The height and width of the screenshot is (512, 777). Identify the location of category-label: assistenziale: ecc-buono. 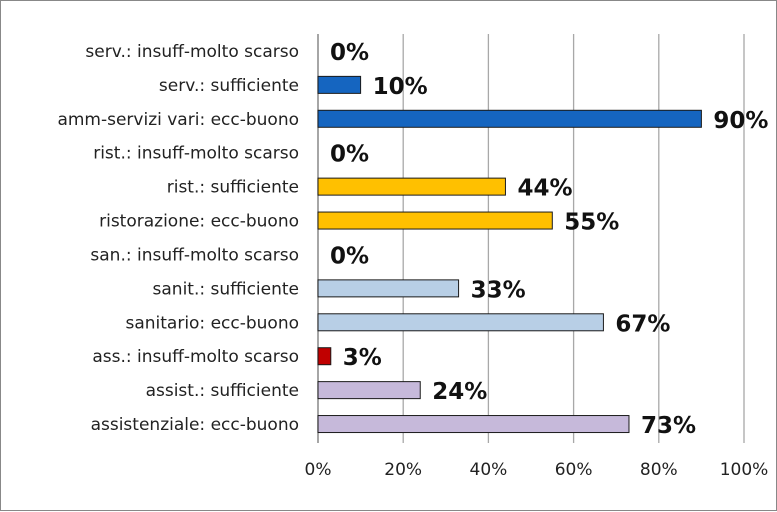
(195, 425).